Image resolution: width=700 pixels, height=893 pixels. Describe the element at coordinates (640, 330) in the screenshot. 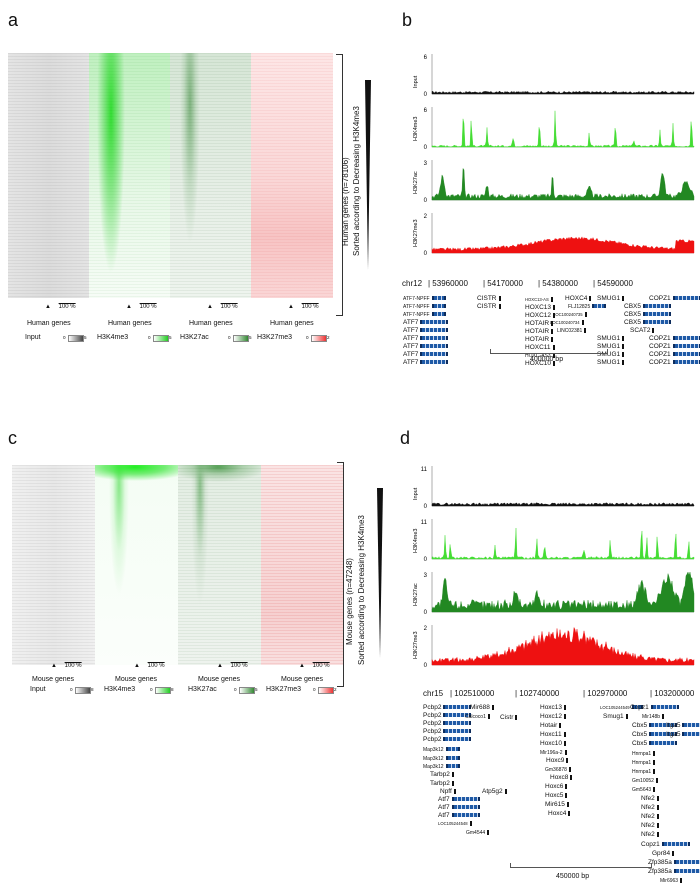

I see `gene-label: SCAT2` at that location.